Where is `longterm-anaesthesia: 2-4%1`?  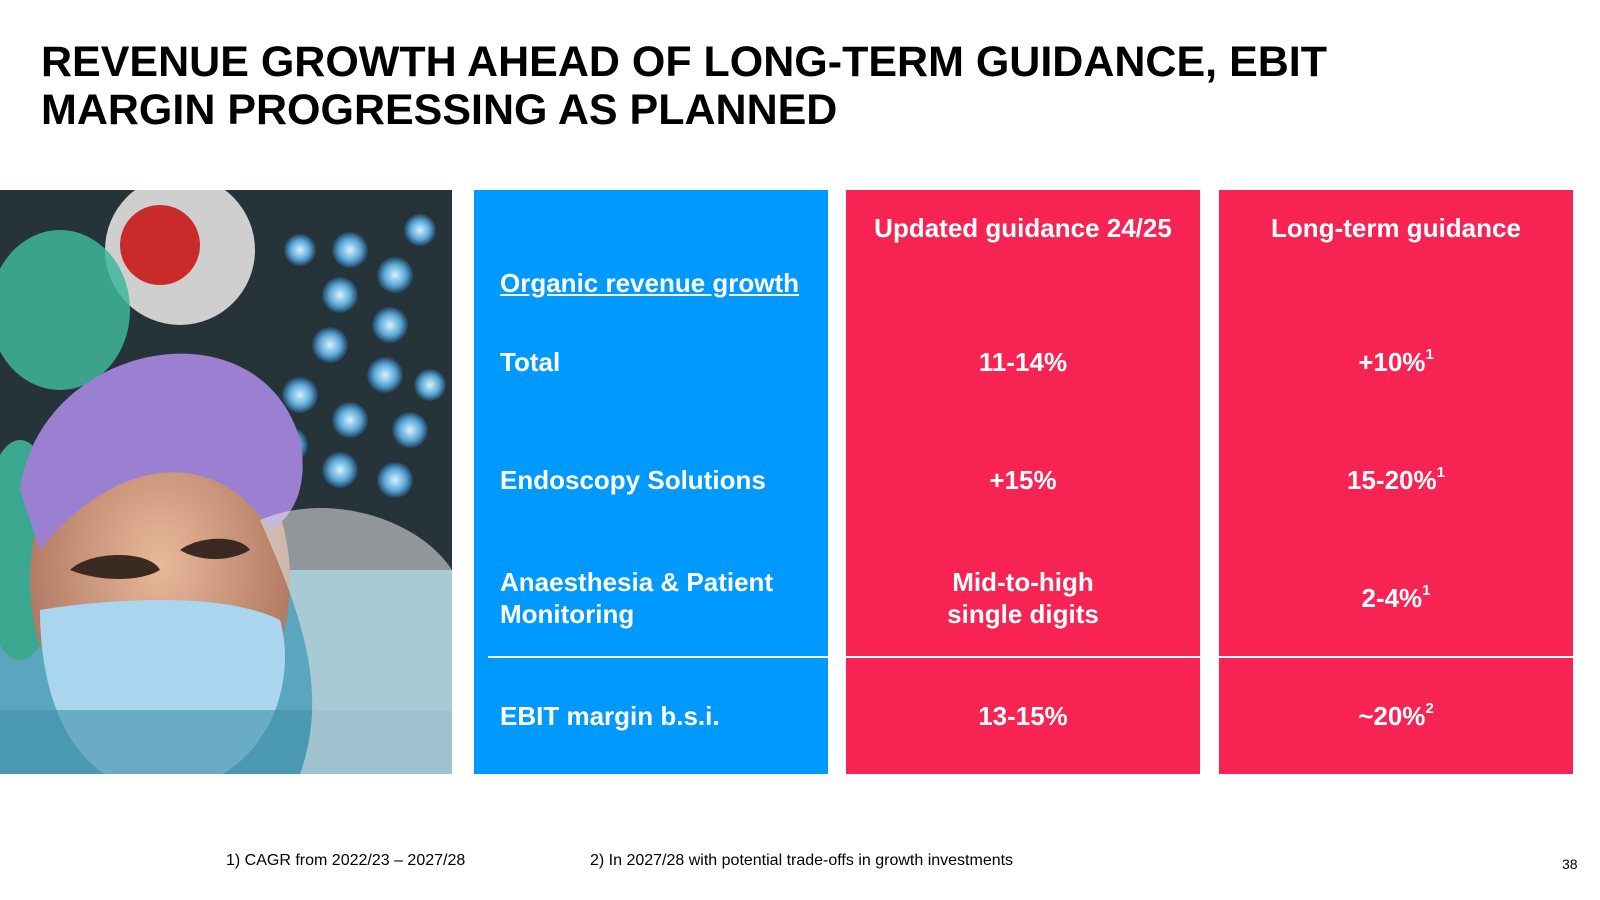 longterm-anaesthesia: 2-4%1 is located at coordinates (1396, 597).